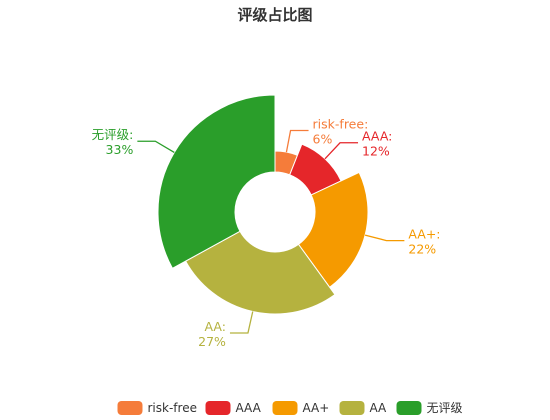 This screenshot has height=420, width=550. What do you see at coordinates (445, 408) in the screenshot?
I see `legend-label: 无评级` at bounding box center [445, 408].